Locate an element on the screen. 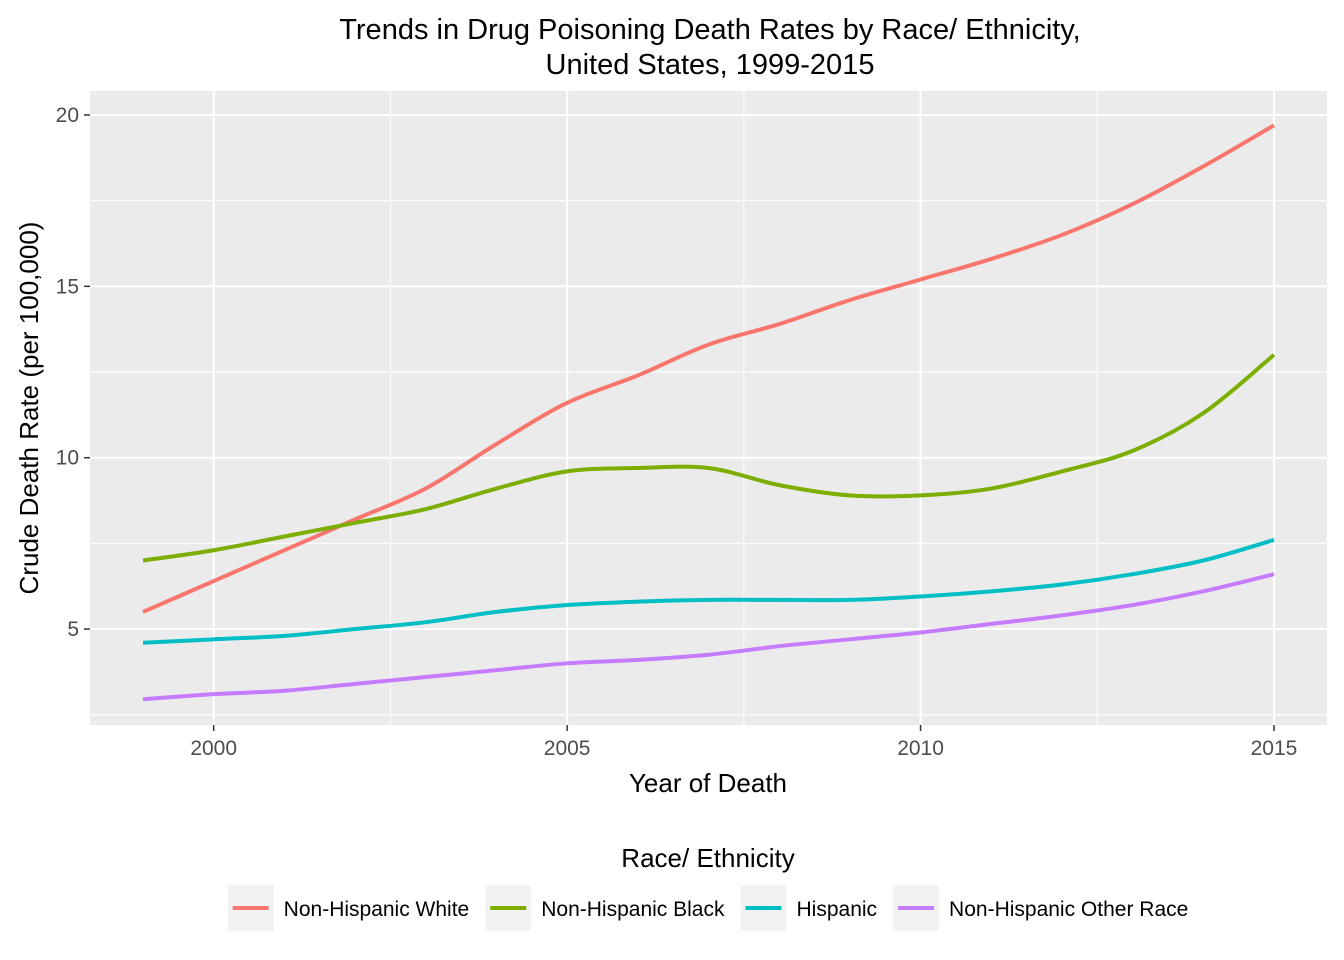 Image resolution: width=1344 pixels, height=960 pixels. legend-item-0: Non-Hispanic White is located at coordinates (348, 908).